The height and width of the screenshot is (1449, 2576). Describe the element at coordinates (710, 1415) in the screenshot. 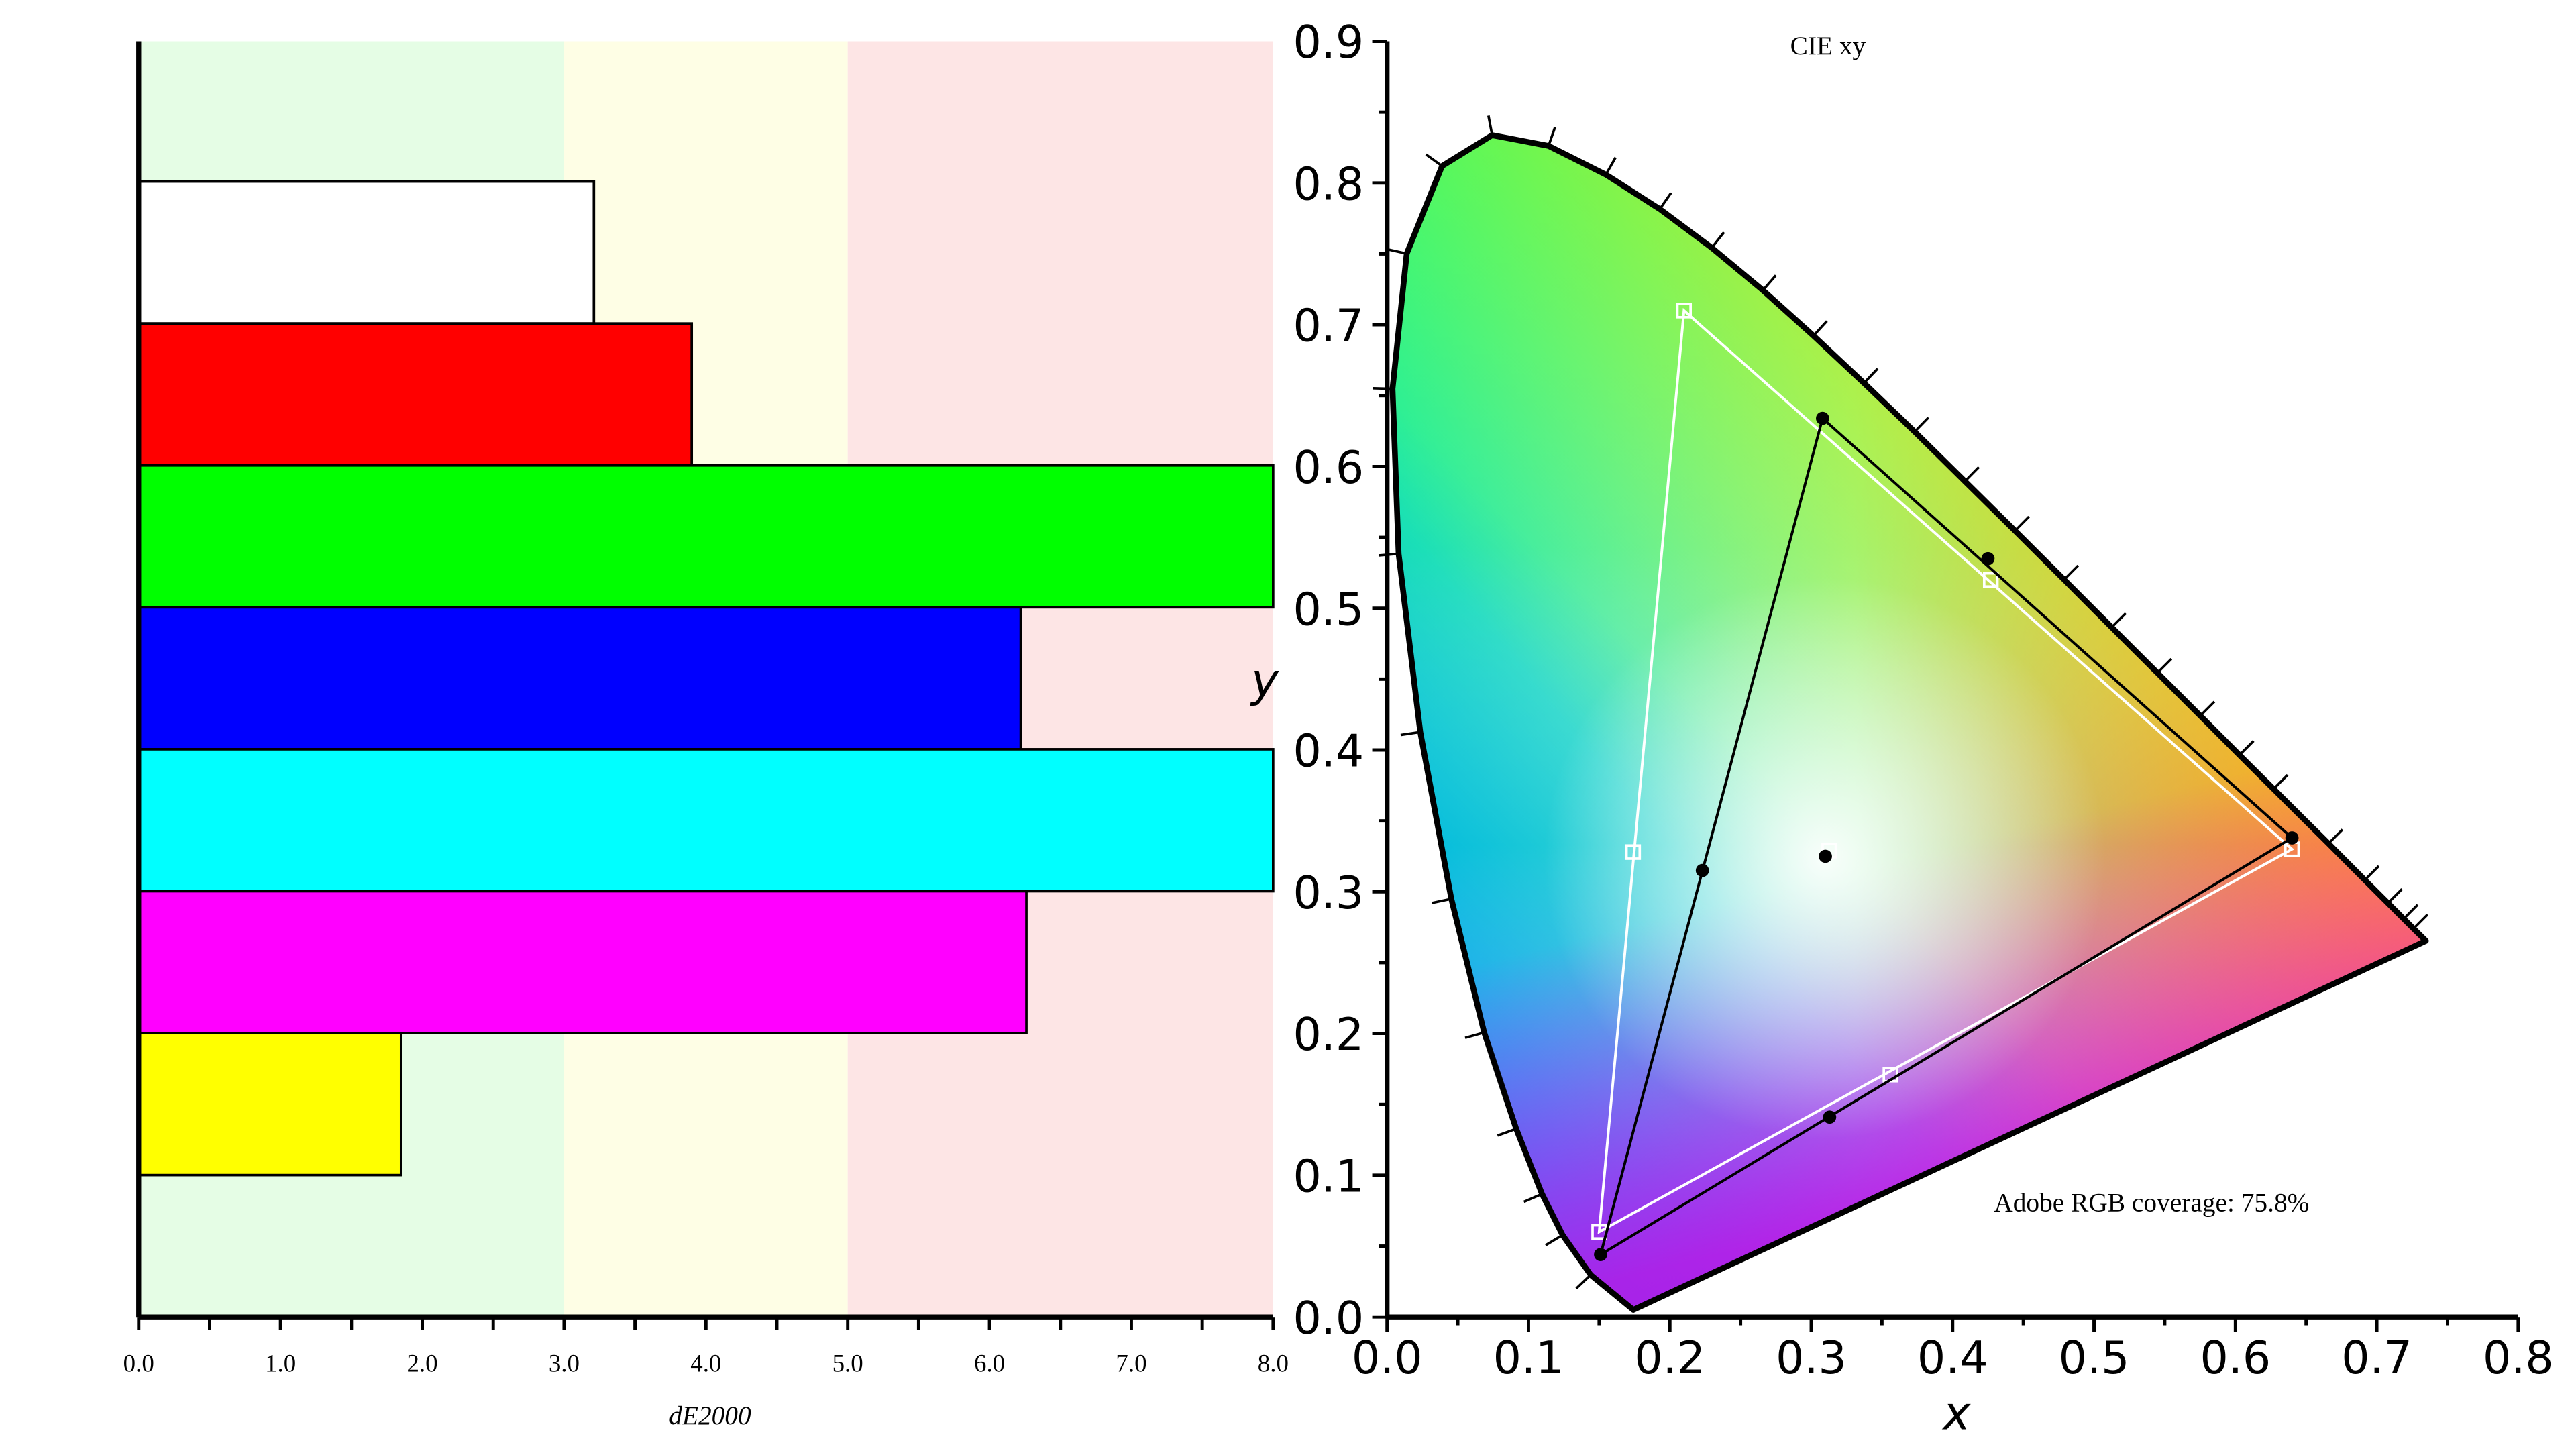

I see `de2000-axis-label: dE2000` at that location.